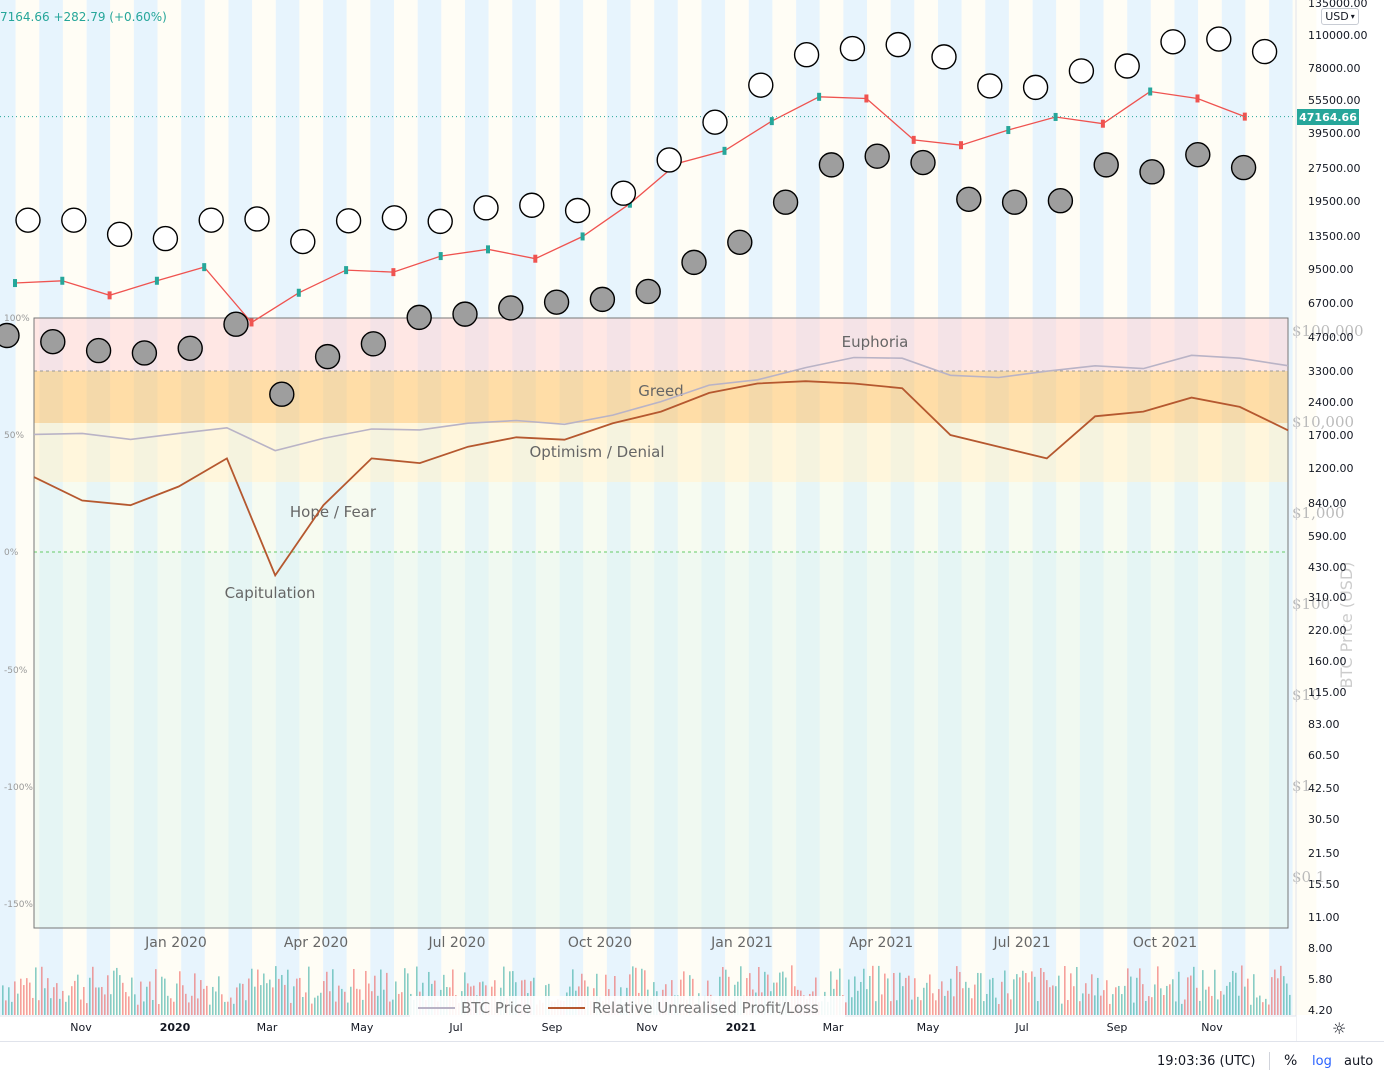 The width and height of the screenshot is (1384, 1080). I want to click on overlay-pct-label: -150%, so click(18, 905).